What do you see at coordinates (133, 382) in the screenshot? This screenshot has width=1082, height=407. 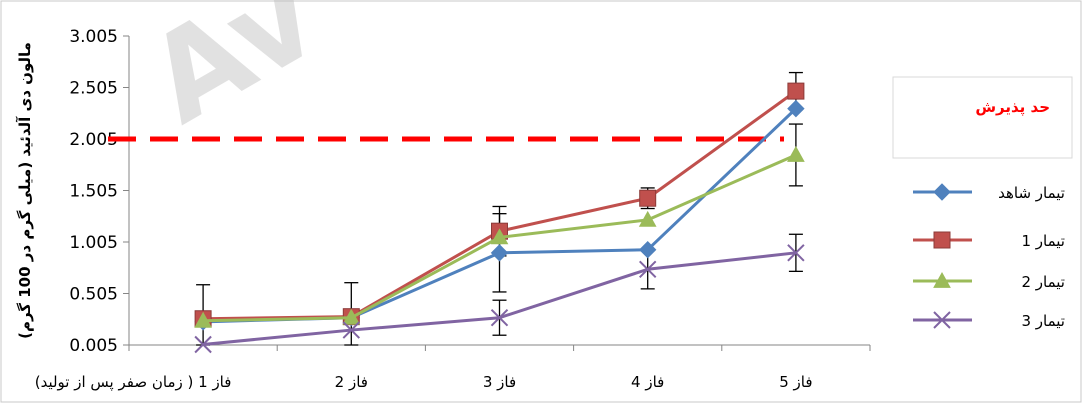 I see `x-tick-label: فاز 1 ( زمان صفر پس از تولید)` at bounding box center [133, 382].